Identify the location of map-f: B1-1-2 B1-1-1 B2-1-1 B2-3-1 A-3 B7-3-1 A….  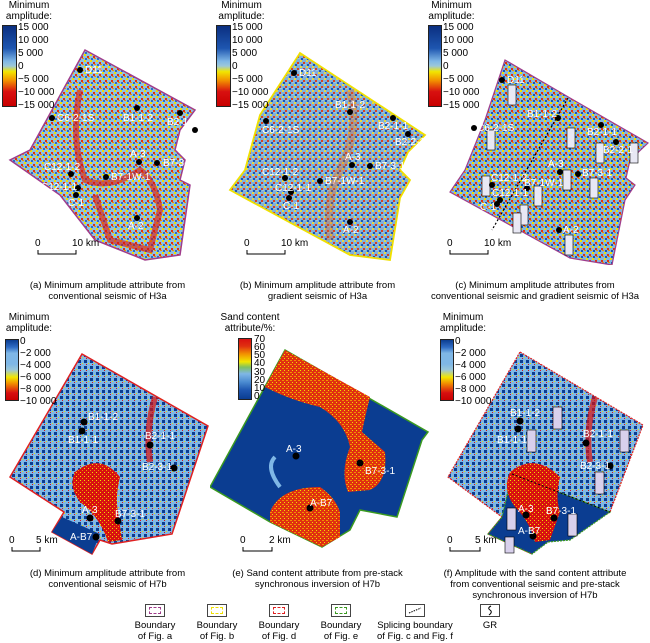
(545, 453).